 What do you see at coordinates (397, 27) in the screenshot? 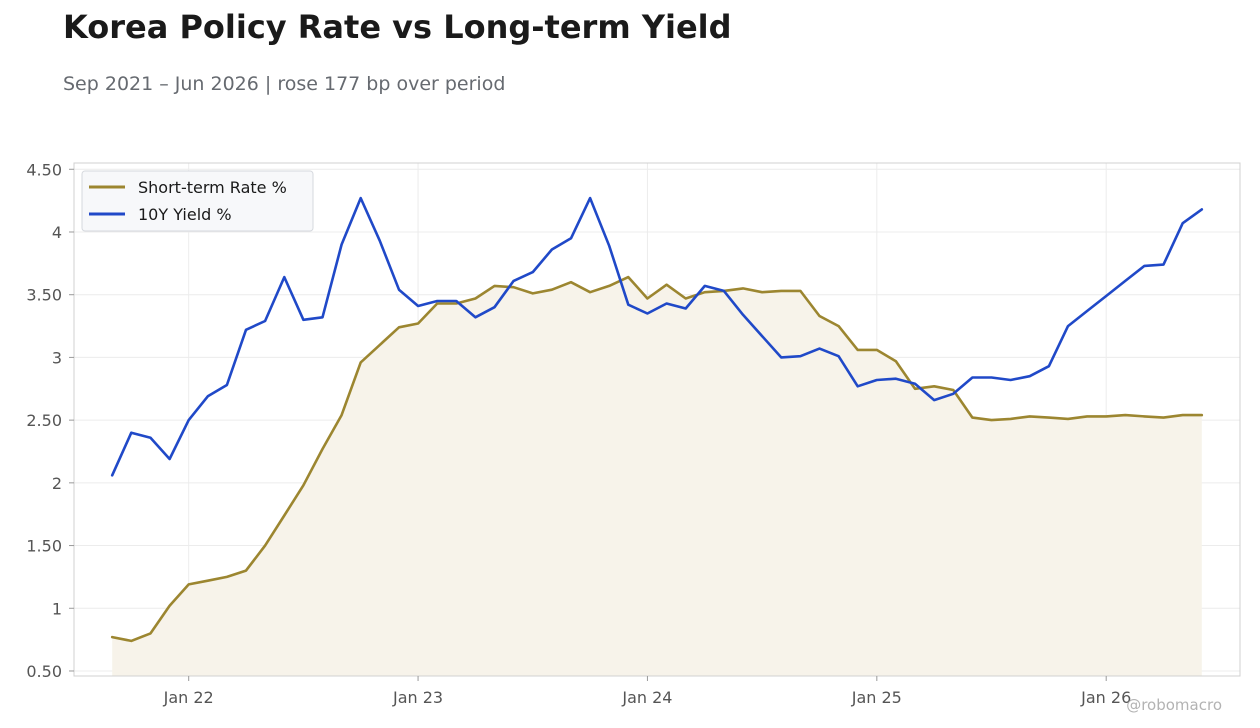
I see `chart-title: Korea Policy Rate vs Long-term Yield` at bounding box center [397, 27].